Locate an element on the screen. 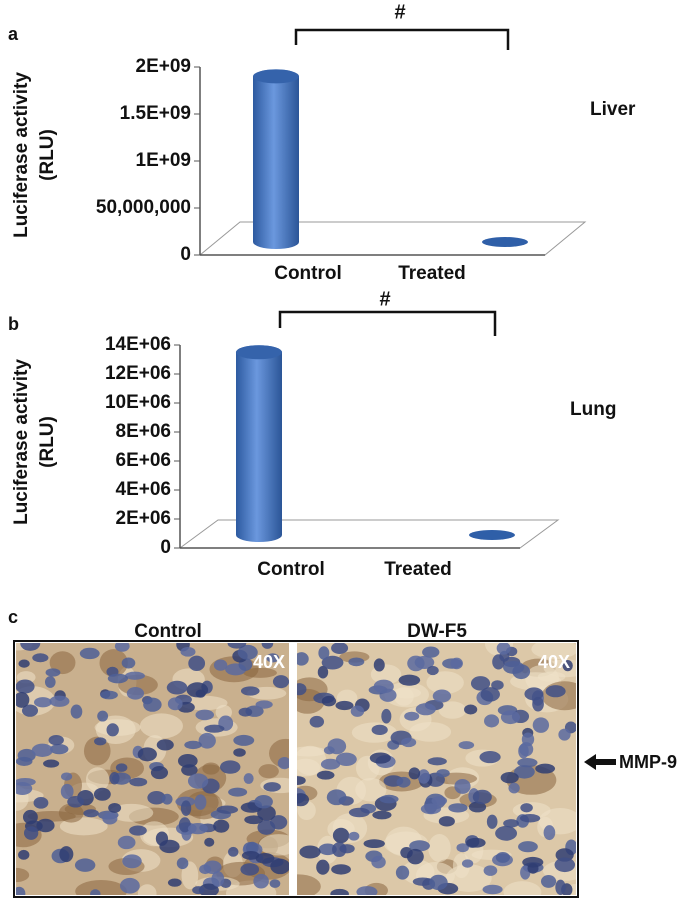 The image size is (685, 909). y-tick-label: 1E+09 is located at coordinates (163, 160).